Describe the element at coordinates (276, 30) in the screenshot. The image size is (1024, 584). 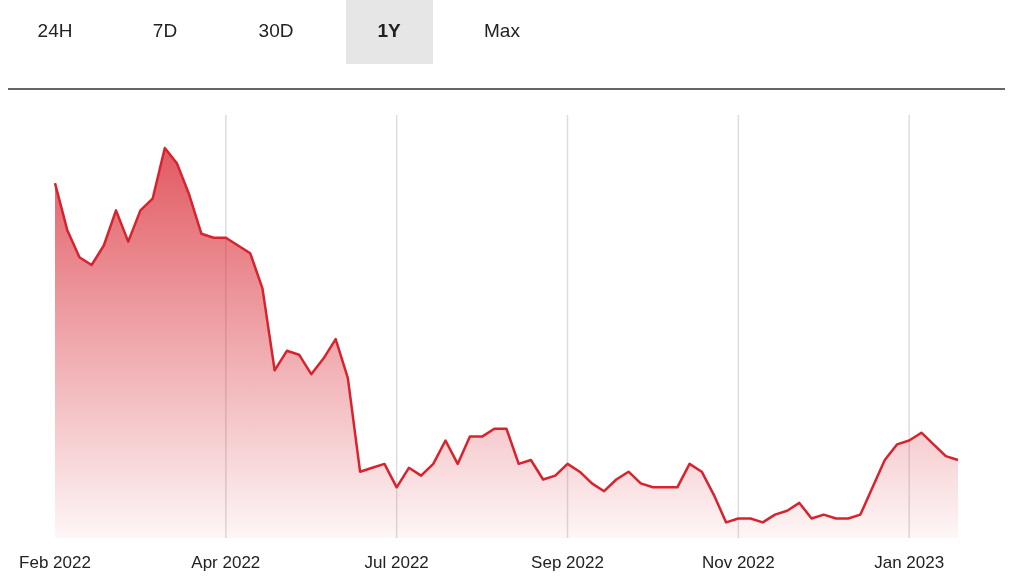
I see `text: 30D` at that location.